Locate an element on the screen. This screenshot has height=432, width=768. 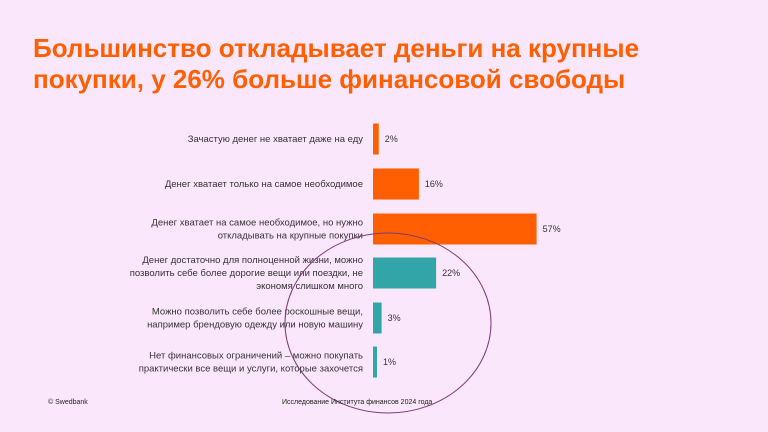
category-label-1-line-1: Зачастую денег не хватает даже на еду is located at coordinates (276, 139).